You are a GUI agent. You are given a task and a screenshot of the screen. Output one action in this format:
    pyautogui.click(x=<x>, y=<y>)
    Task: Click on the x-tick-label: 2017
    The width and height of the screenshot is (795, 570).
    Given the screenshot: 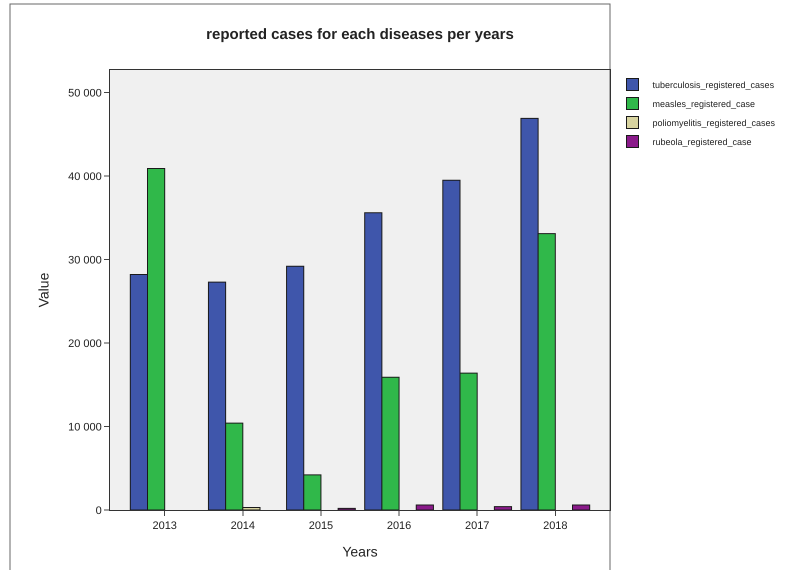 What is the action you would take?
    pyautogui.click(x=477, y=526)
    